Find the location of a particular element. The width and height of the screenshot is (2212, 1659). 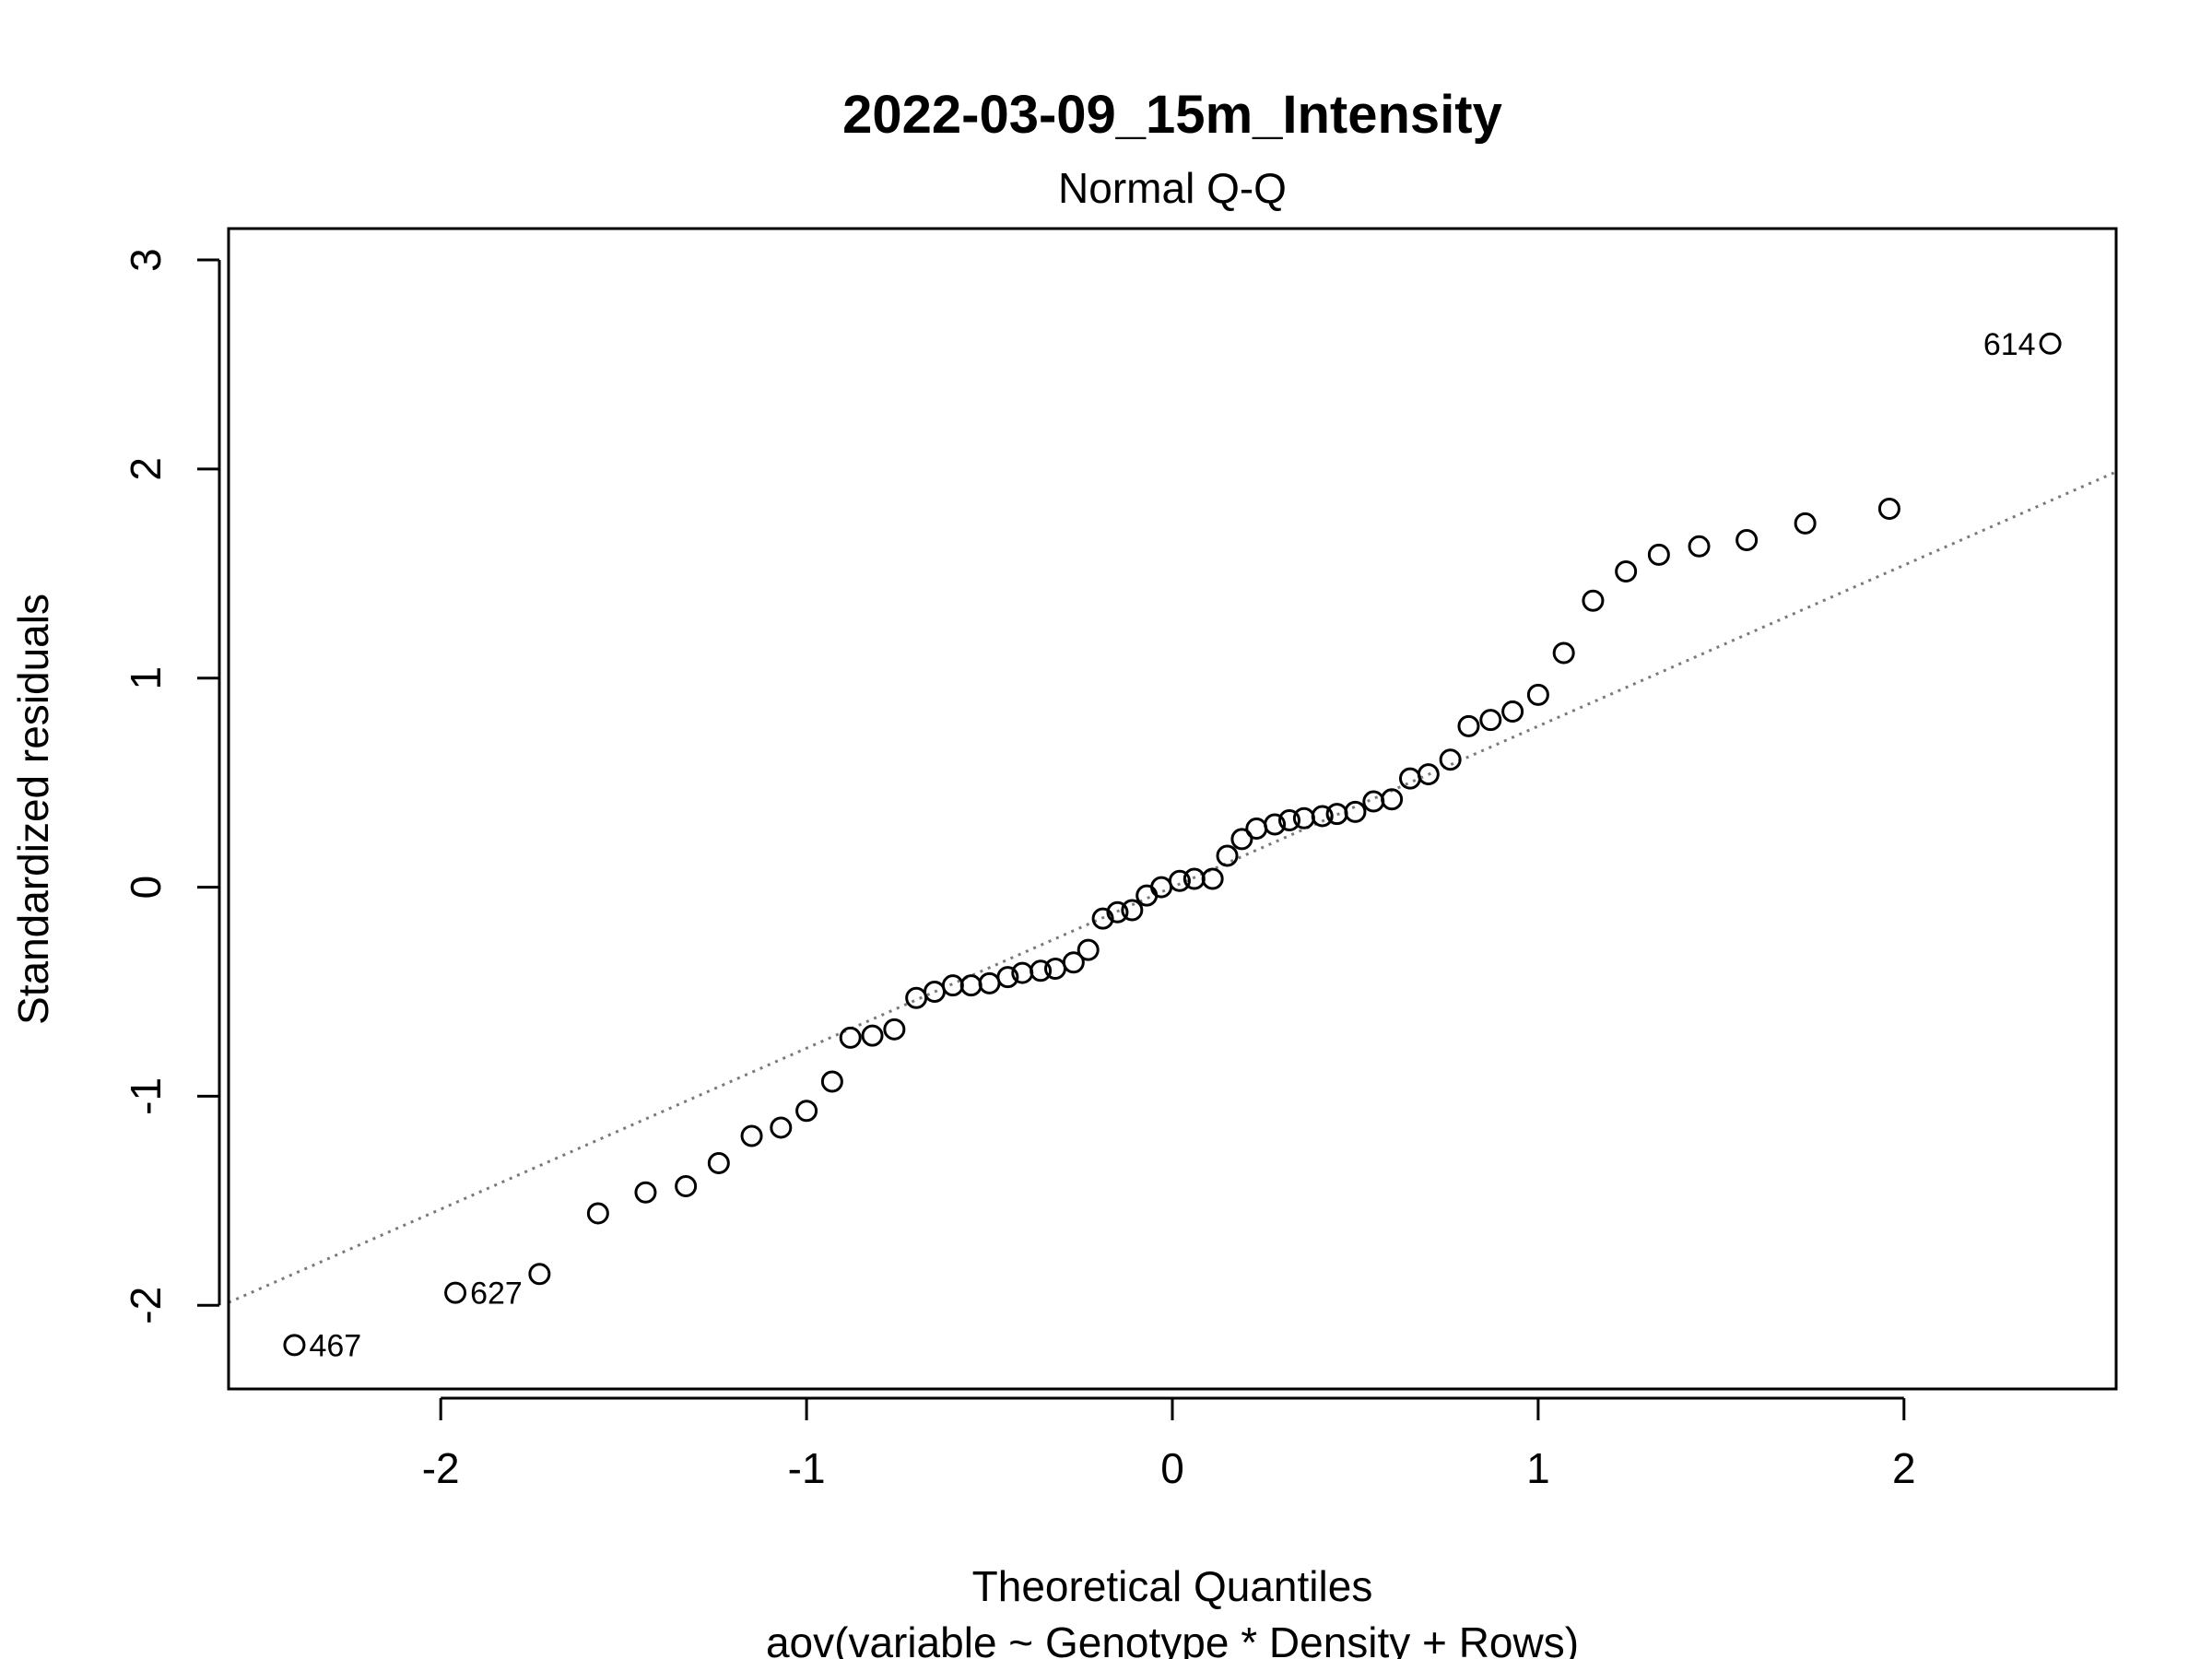

y-tick-label: 1 is located at coordinates (146, 678).